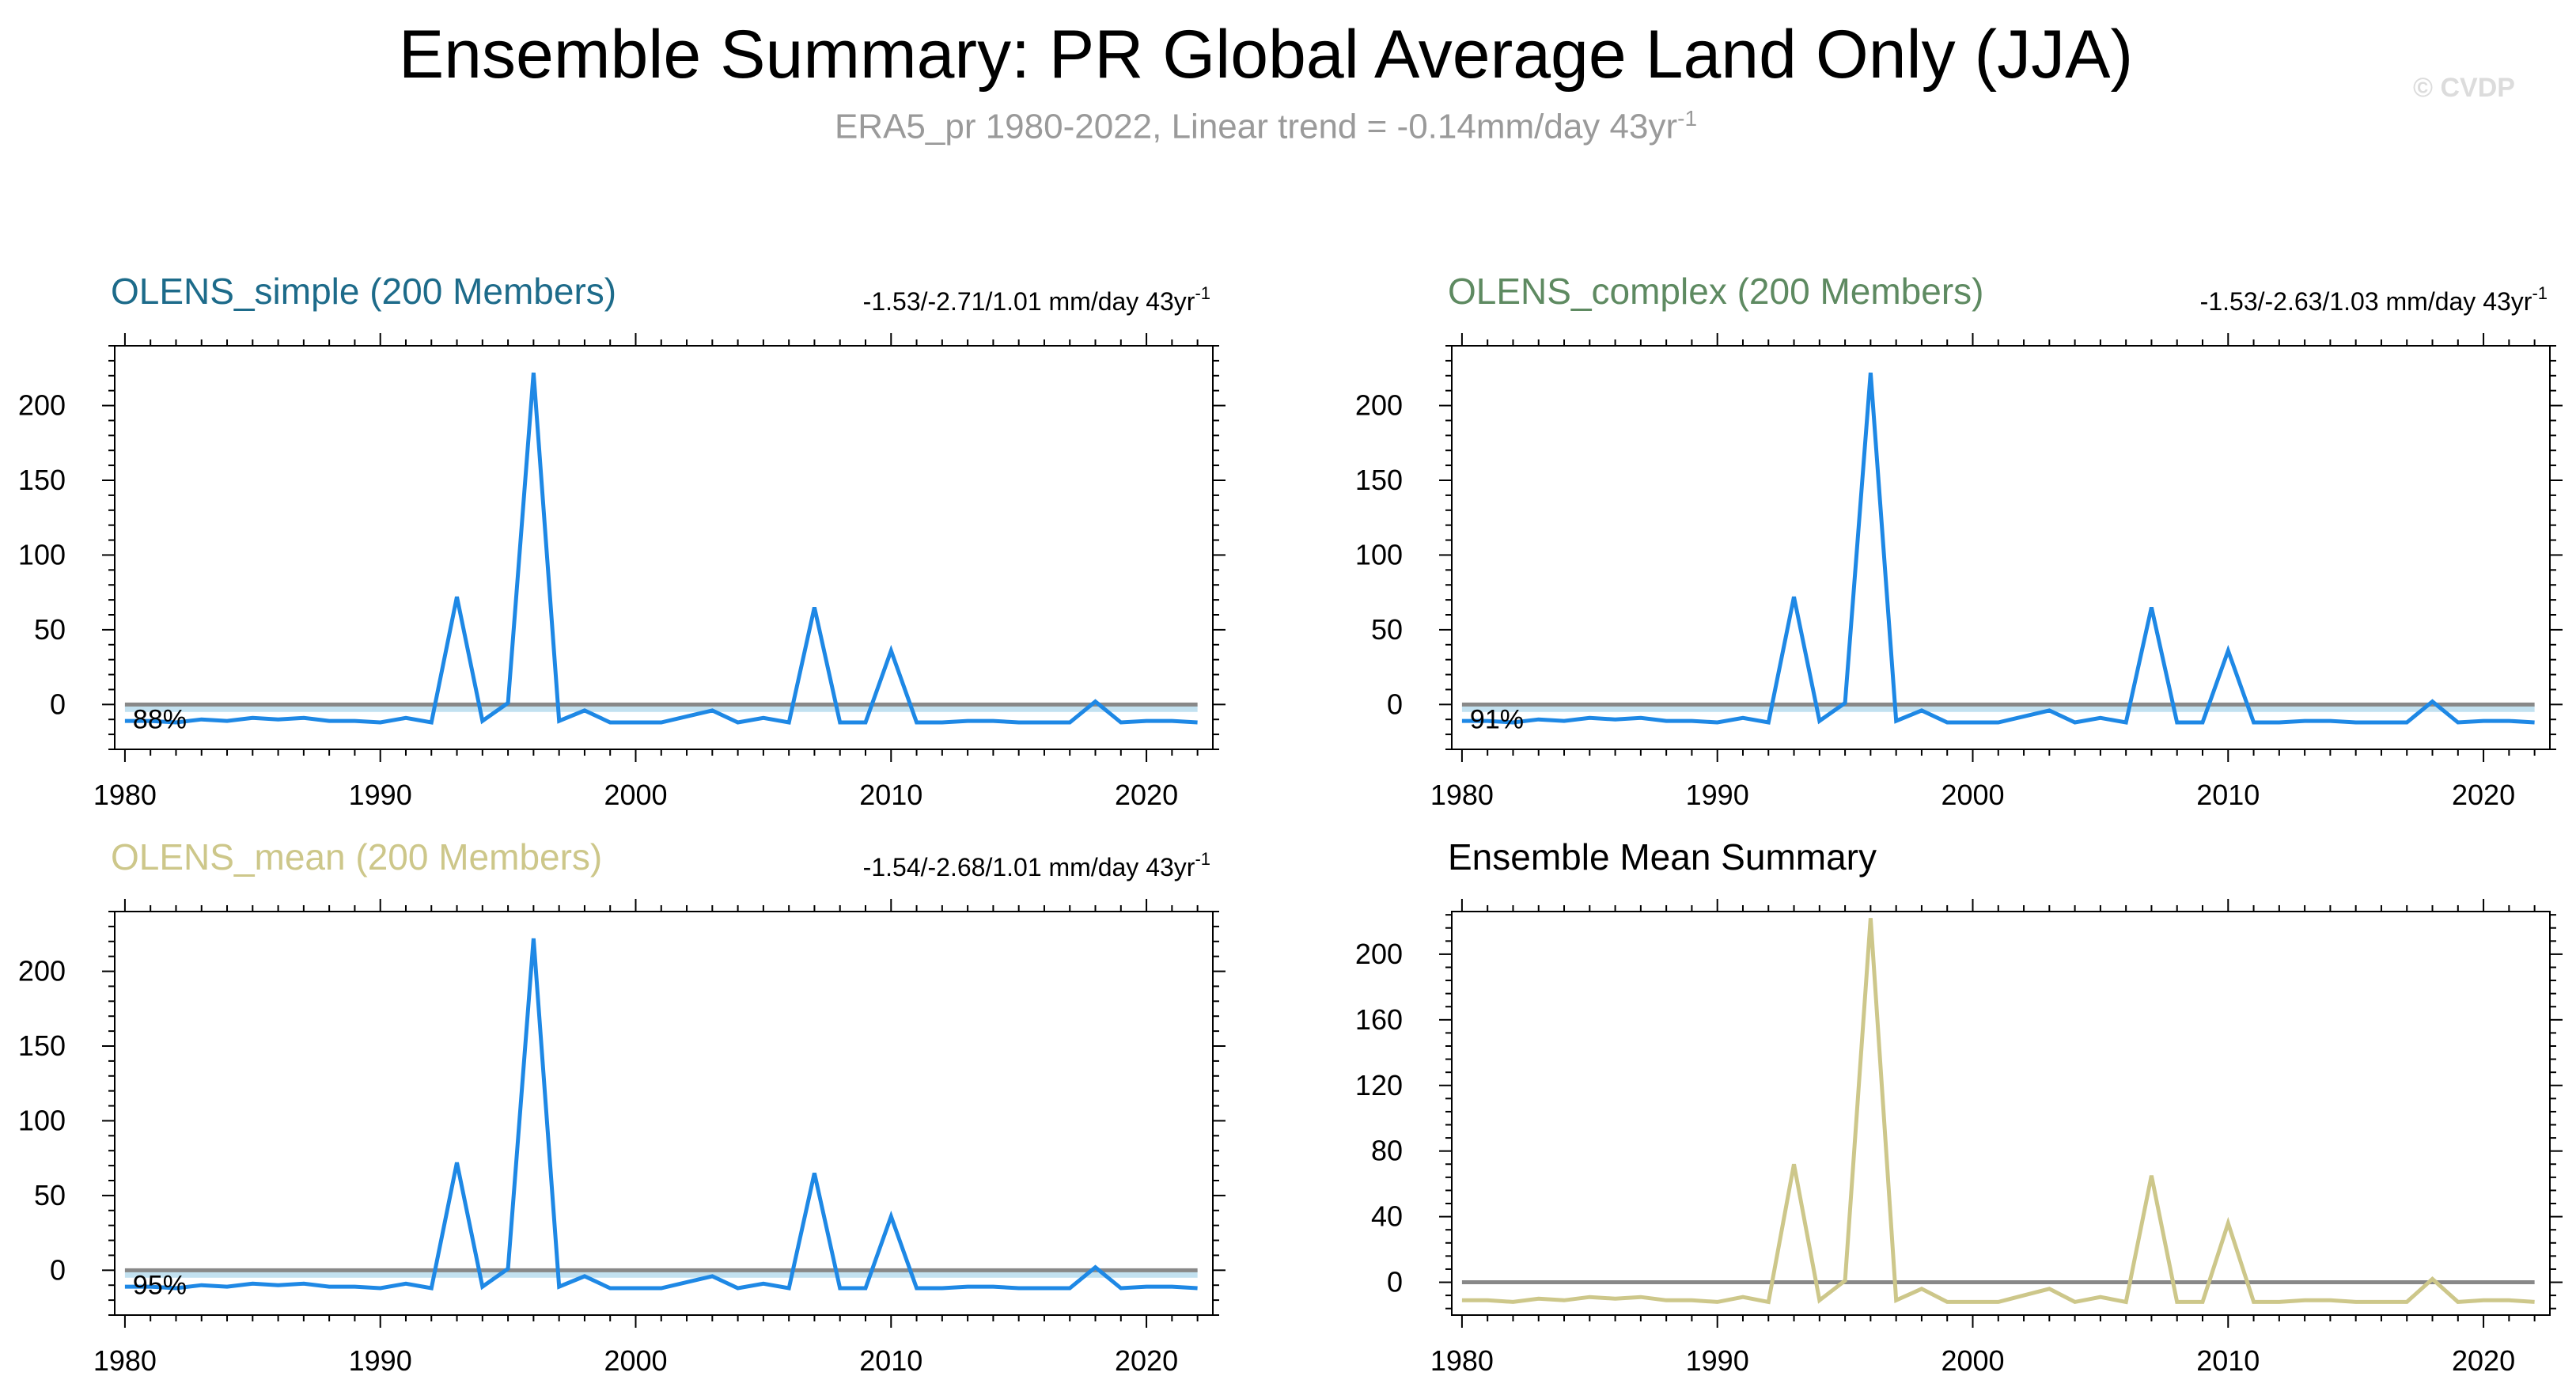 This screenshot has height=1395, width=2576. Describe the element at coordinates (1379, 1085) in the screenshot. I see `y-tick-label: 120` at that location.